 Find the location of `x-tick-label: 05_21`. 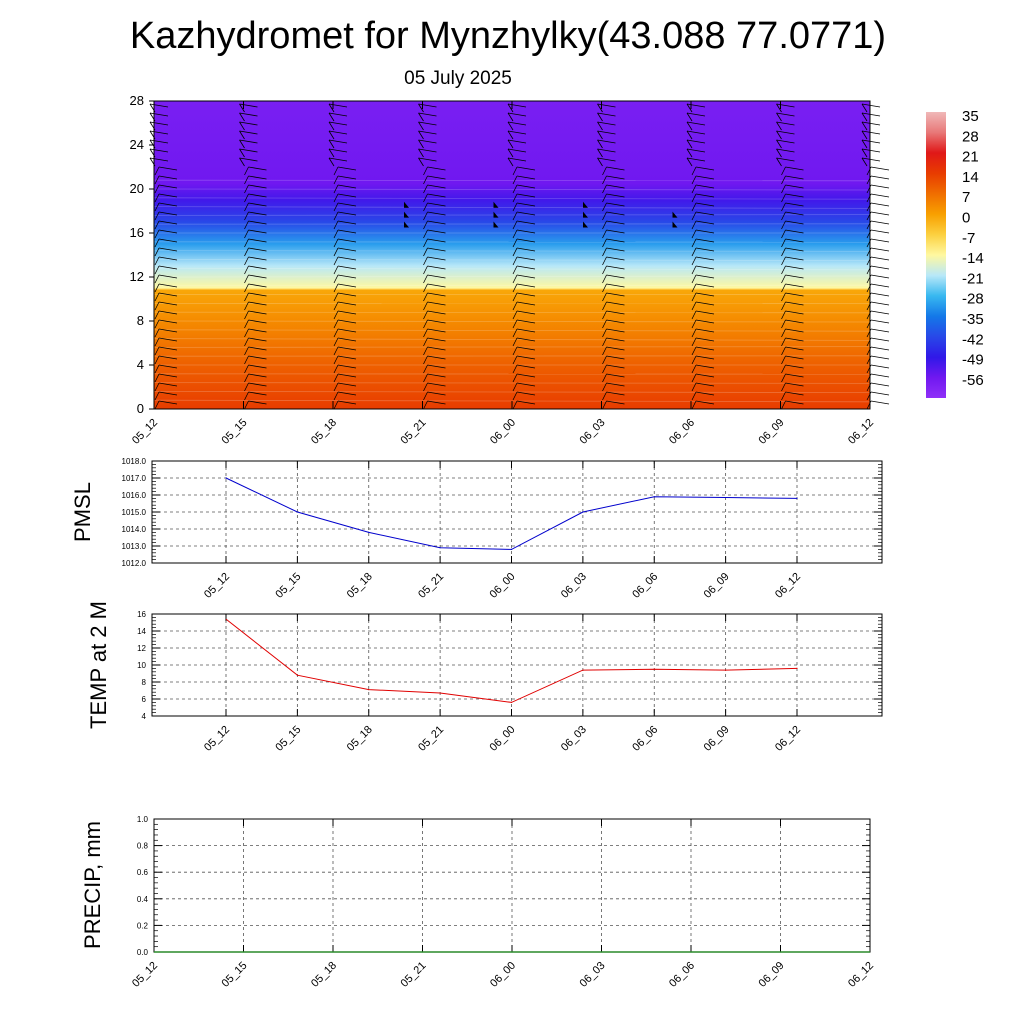

x-tick-label: 05_21 is located at coordinates (431, 586).